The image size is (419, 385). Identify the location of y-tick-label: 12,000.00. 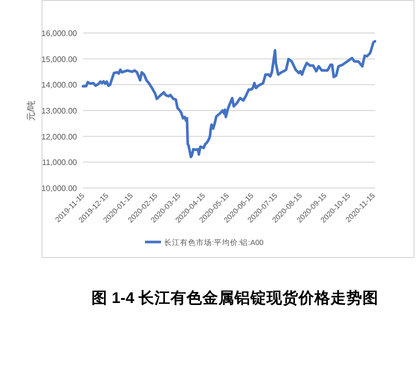
(59, 137).